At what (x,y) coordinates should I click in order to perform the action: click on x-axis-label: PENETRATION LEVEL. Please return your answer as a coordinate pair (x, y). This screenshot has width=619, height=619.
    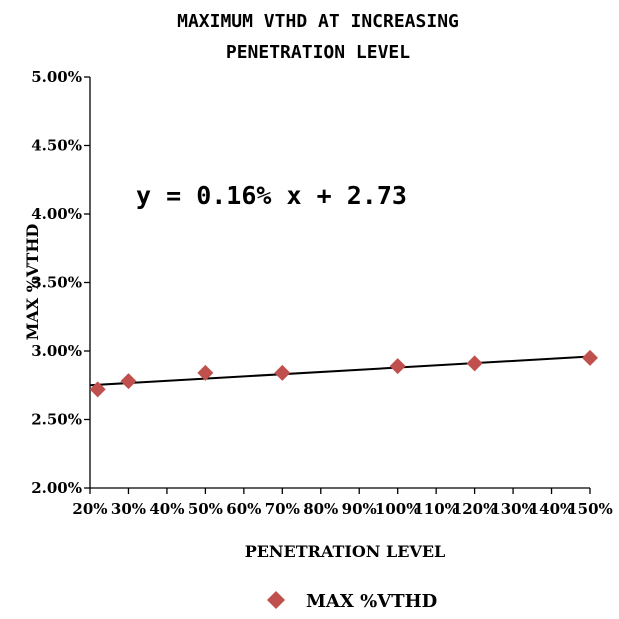
    Looking at the image, I should click on (345, 551).